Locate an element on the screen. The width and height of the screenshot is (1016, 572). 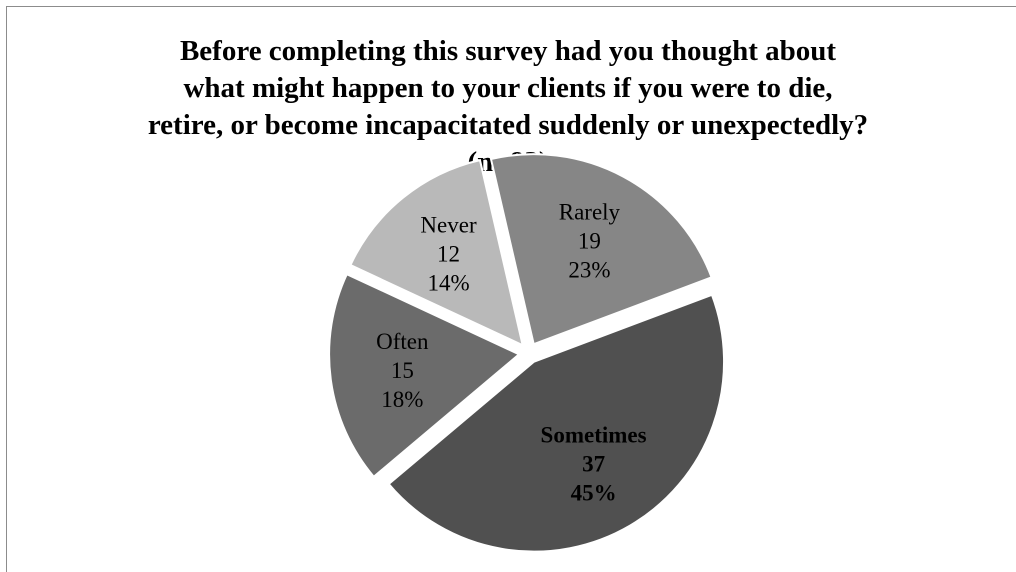
slice-label-never: Never 12 14% is located at coordinates (448, 254).